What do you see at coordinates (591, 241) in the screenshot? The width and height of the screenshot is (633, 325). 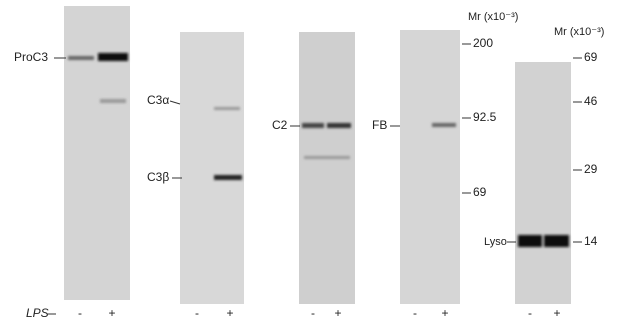 I see `marker-label: 14` at bounding box center [591, 241].